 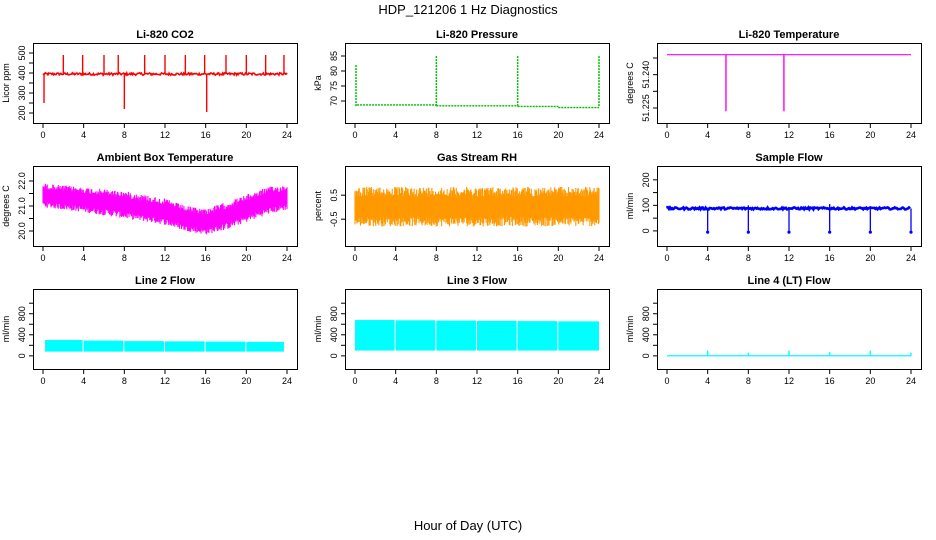 What do you see at coordinates (22, 231) in the screenshot?
I see `y-tick-label: 20.0` at bounding box center [22, 231].